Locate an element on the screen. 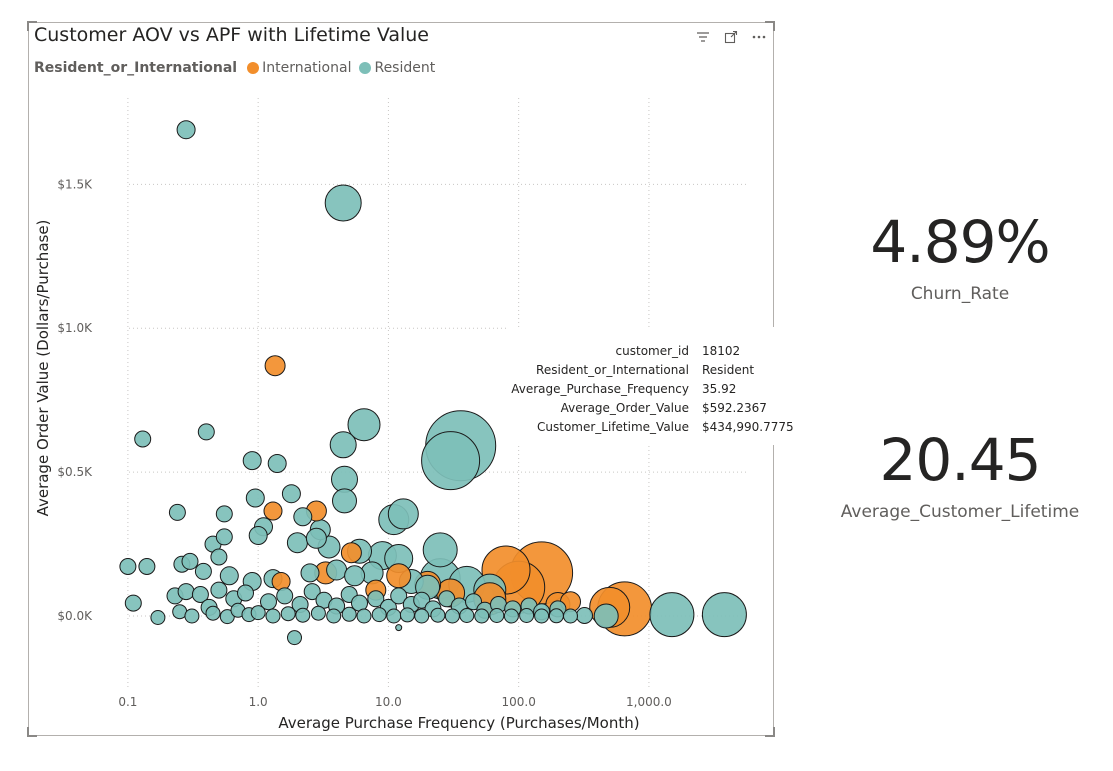 The height and width of the screenshot is (771, 1113). resize-handle-bottom-left is located at coordinates (32, 732).